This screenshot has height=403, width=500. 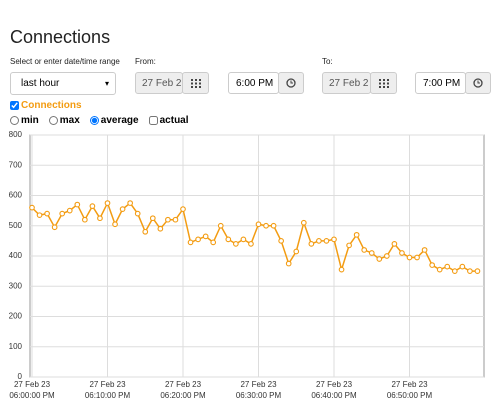 I want to click on range-select: last hour ▾, so click(x=63, y=83).